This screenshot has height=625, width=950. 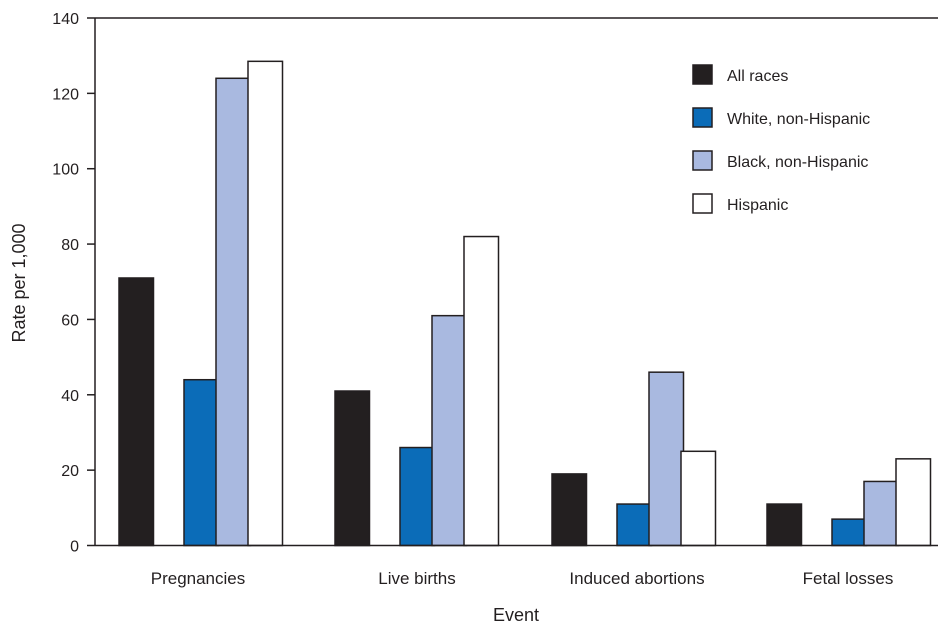 What do you see at coordinates (73, 283) in the screenshot?
I see `y-axis-ticks: 0 20 40 60 80 100 120 140` at bounding box center [73, 283].